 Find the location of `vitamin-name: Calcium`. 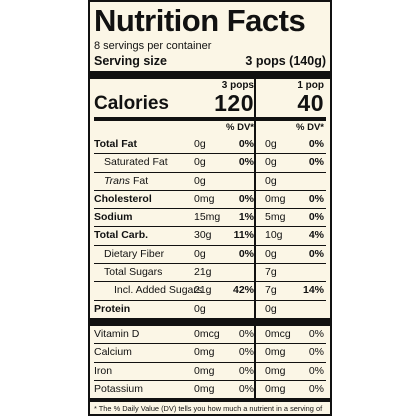

vitamin-name: Calcium is located at coordinates (113, 352).